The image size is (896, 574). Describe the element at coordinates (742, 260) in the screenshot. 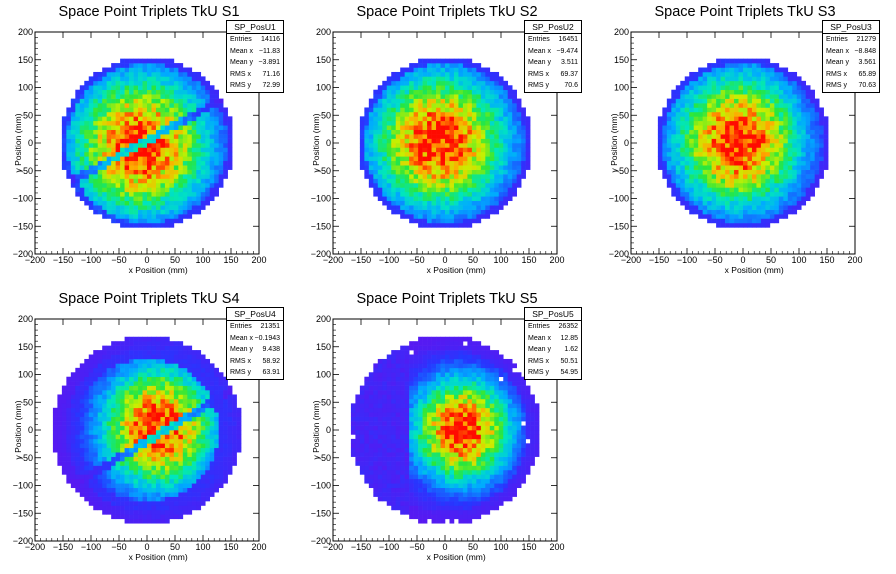

I see `x-tick-label: 0` at that location.